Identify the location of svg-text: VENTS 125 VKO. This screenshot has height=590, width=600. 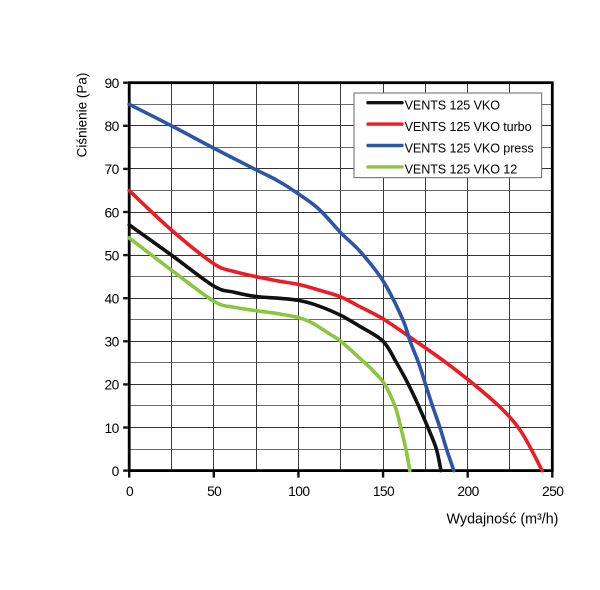
(453, 106).